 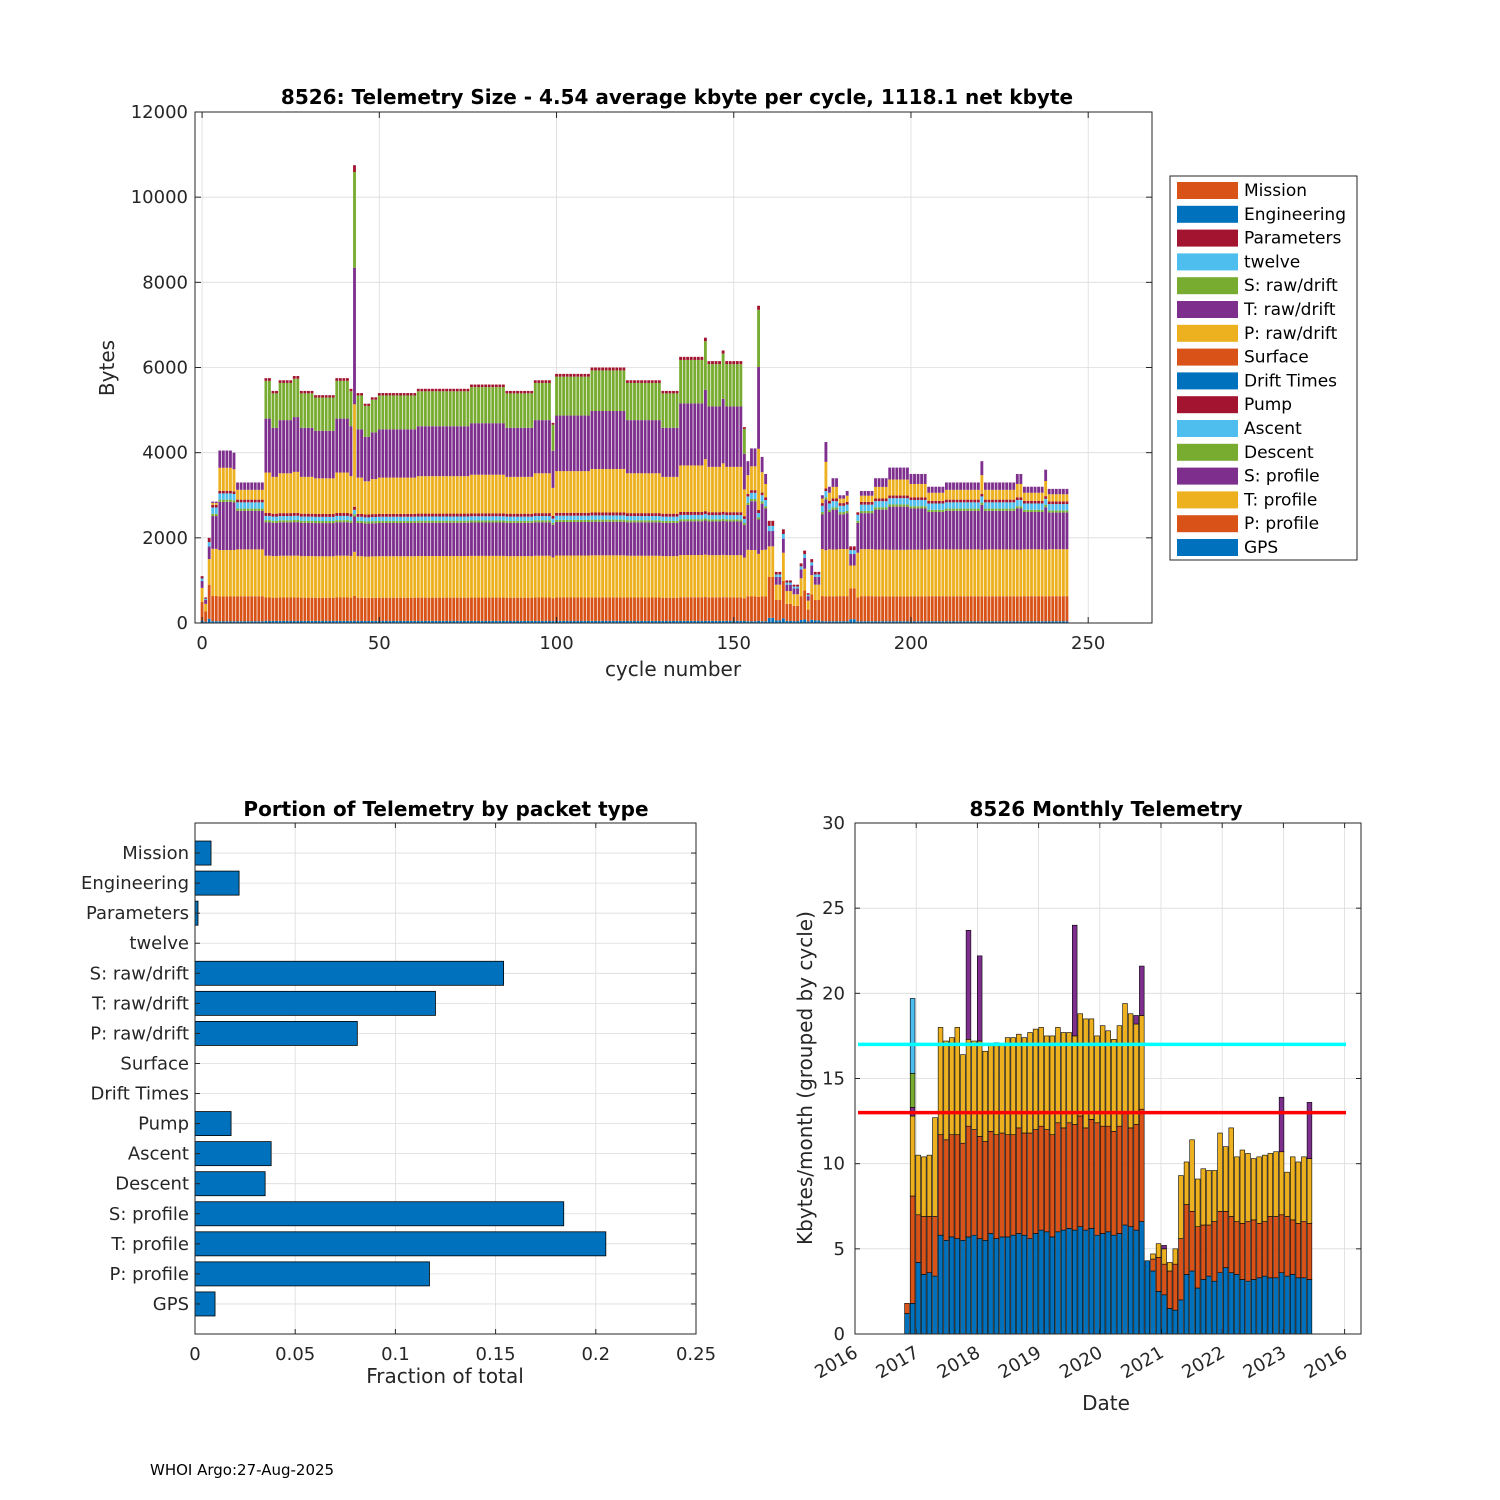 What do you see at coordinates (182, 623) in the screenshot?
I see `y-tick-label: 0` at bounding box center [182, 623].